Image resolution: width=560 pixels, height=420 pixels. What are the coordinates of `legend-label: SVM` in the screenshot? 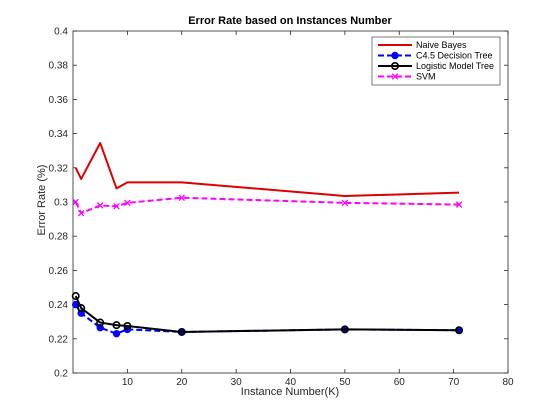 It's located at (426, 77).